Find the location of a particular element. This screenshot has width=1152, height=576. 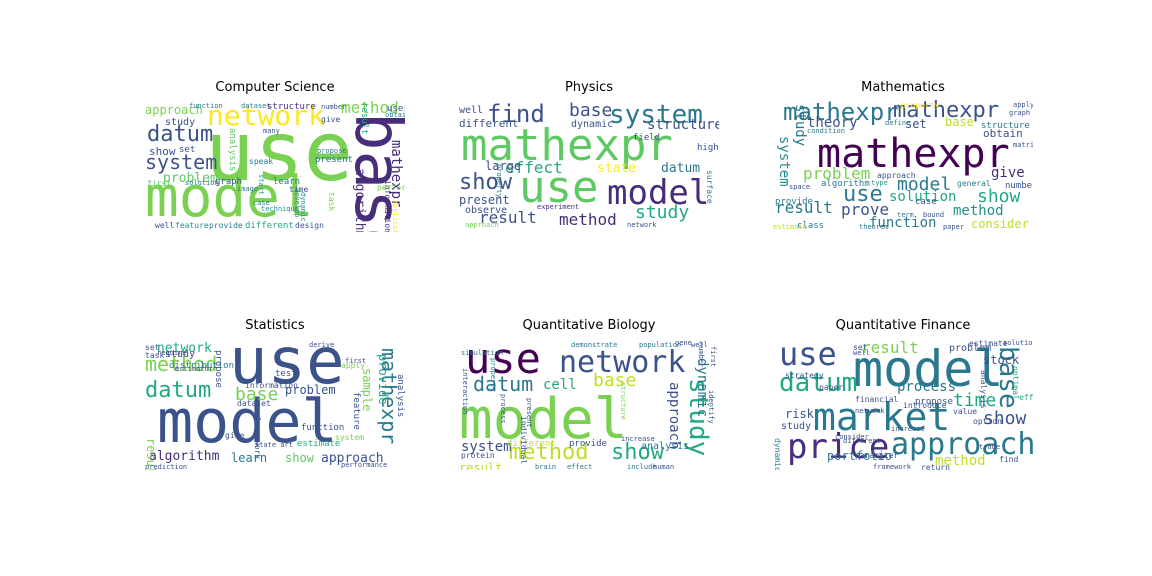

cloud-word: human is located at coordinates (664, 467).